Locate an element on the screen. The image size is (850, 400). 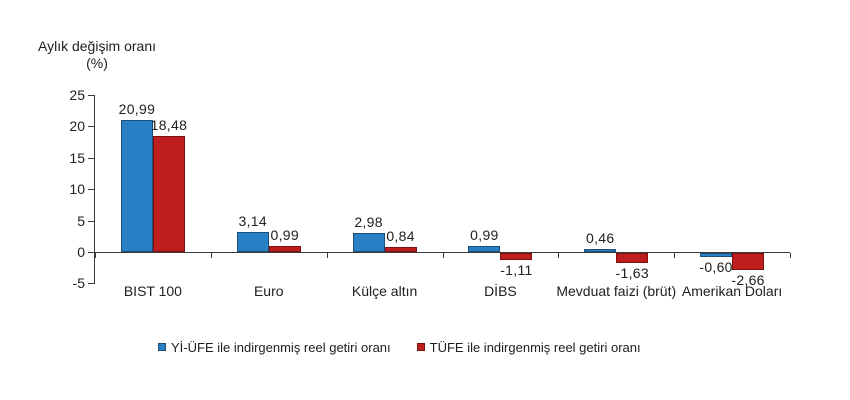
bar-value-label: -0,60 is located at coordinates (716, 266).